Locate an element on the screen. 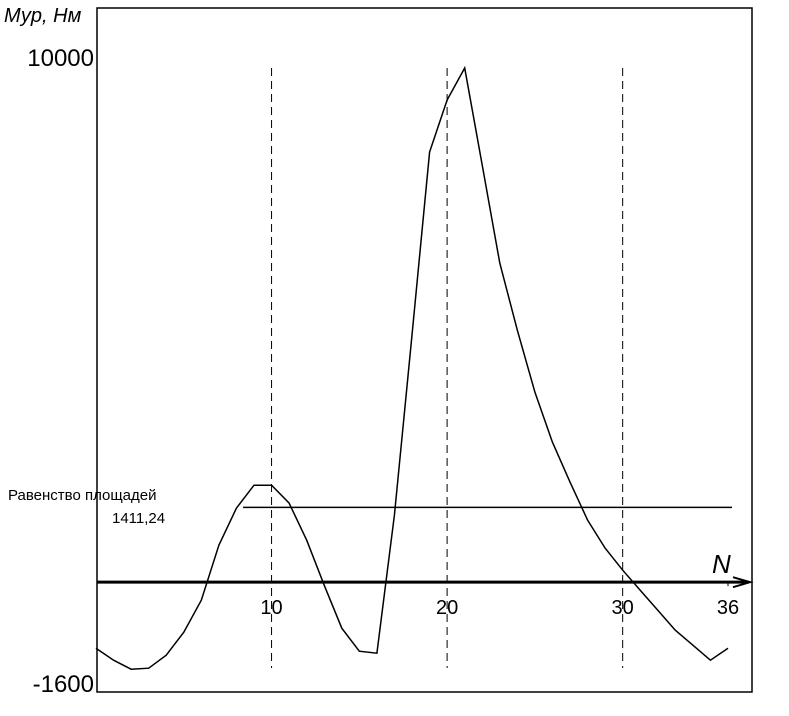 This screenshot has height=716, width=789. reference-label: 1411,24 is located at coordinates (138, 518).